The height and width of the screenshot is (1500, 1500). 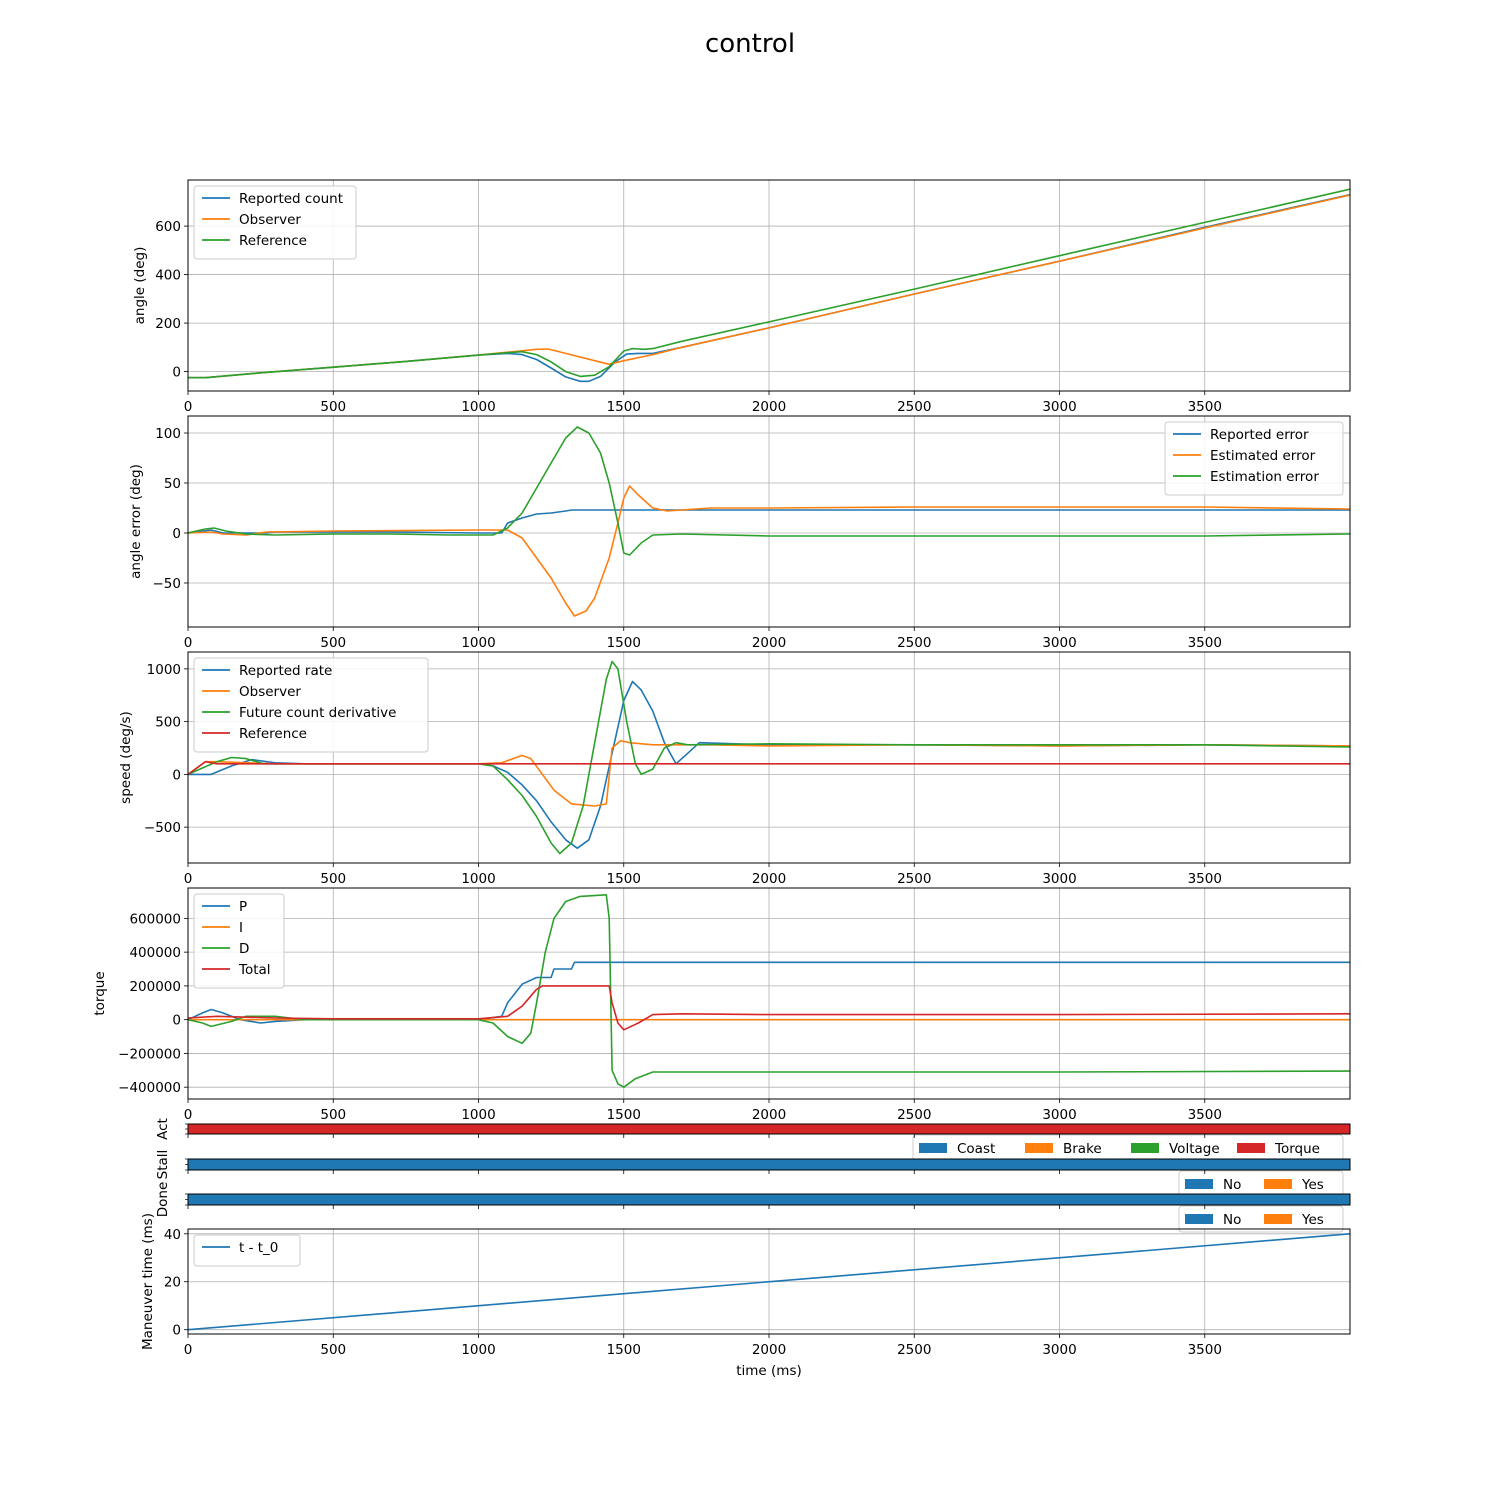 What do you see at coordinates (769, 1008) in the screenshot?
I see `series-line-total` at bounding box center [769, 1008].